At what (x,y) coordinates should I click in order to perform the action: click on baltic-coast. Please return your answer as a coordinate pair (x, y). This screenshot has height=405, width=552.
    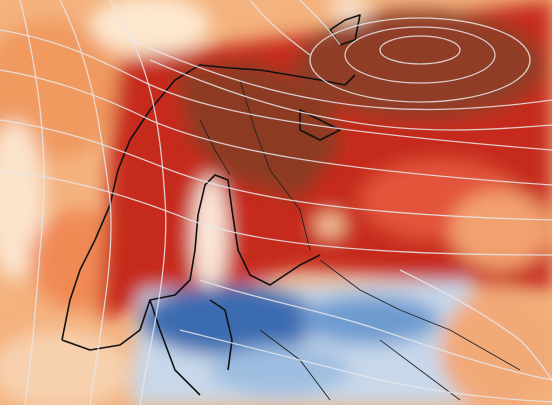
    Looking at the image, I should click on (175, 347).